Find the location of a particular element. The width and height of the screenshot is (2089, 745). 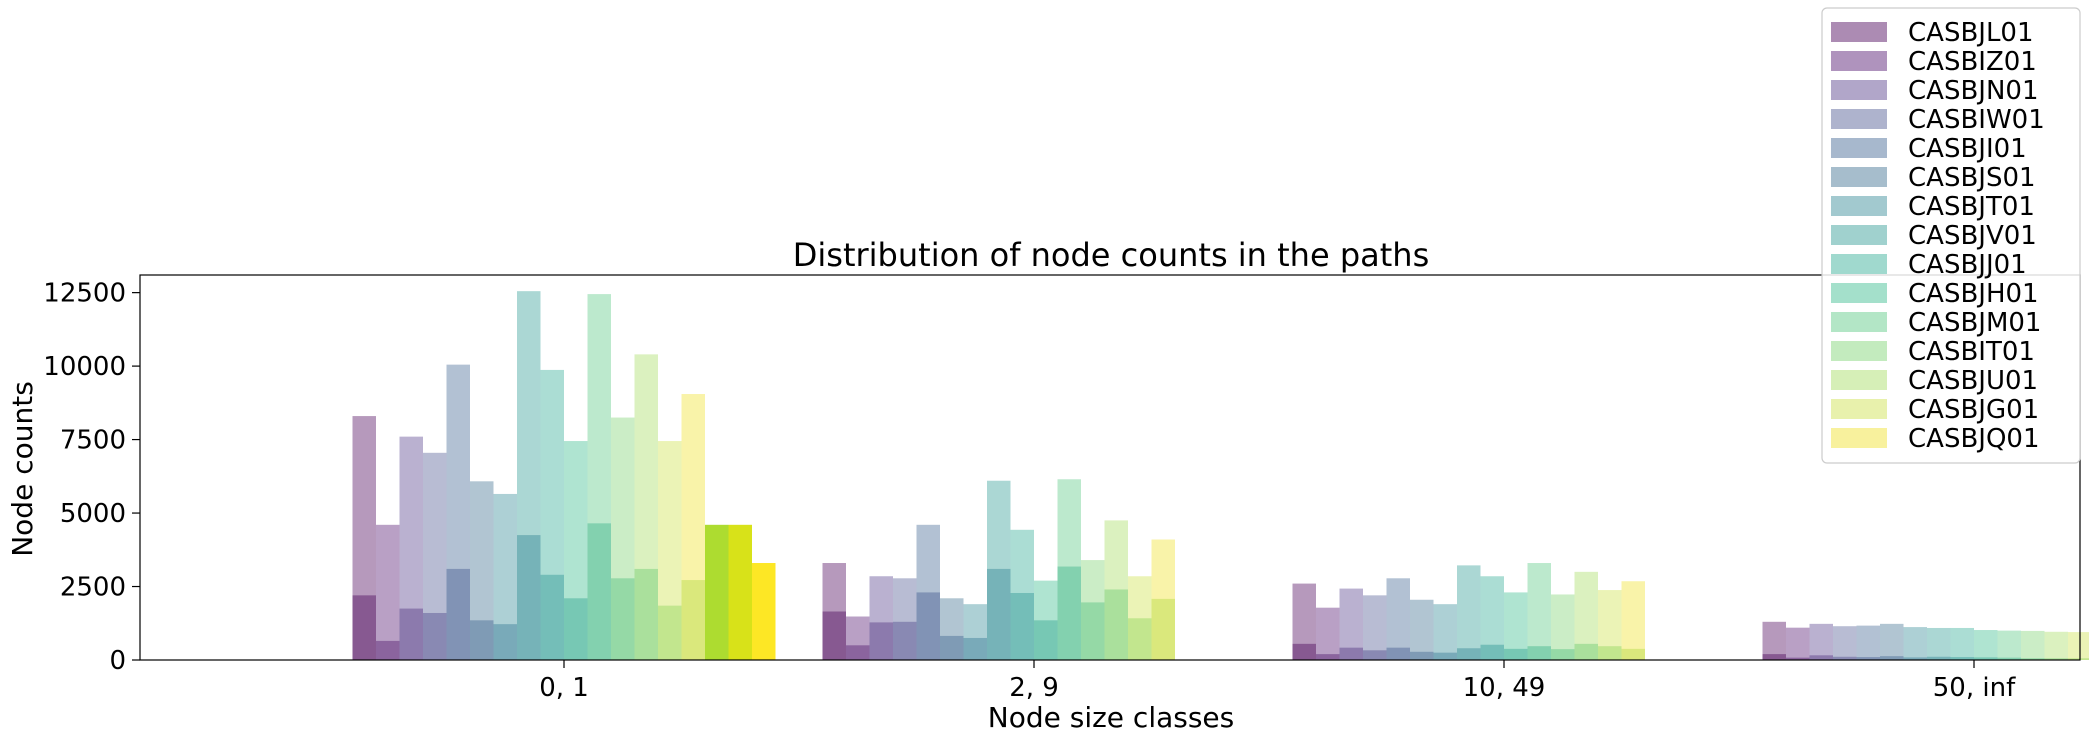

legend-label: CASBJQ01 is located at coordinates (1974, 439).